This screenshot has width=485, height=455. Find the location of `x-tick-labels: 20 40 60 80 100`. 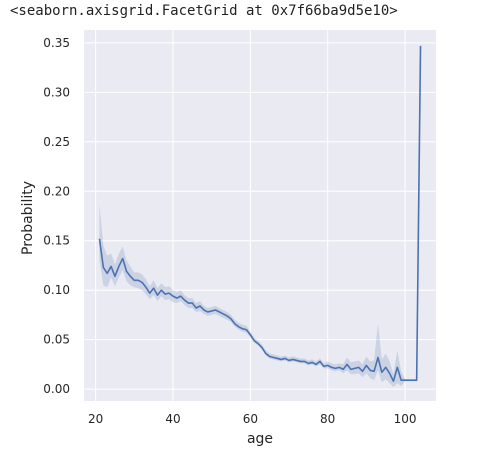

x-tick-labels: 20 40 60 80 100 is located at coordinates (252, 419).